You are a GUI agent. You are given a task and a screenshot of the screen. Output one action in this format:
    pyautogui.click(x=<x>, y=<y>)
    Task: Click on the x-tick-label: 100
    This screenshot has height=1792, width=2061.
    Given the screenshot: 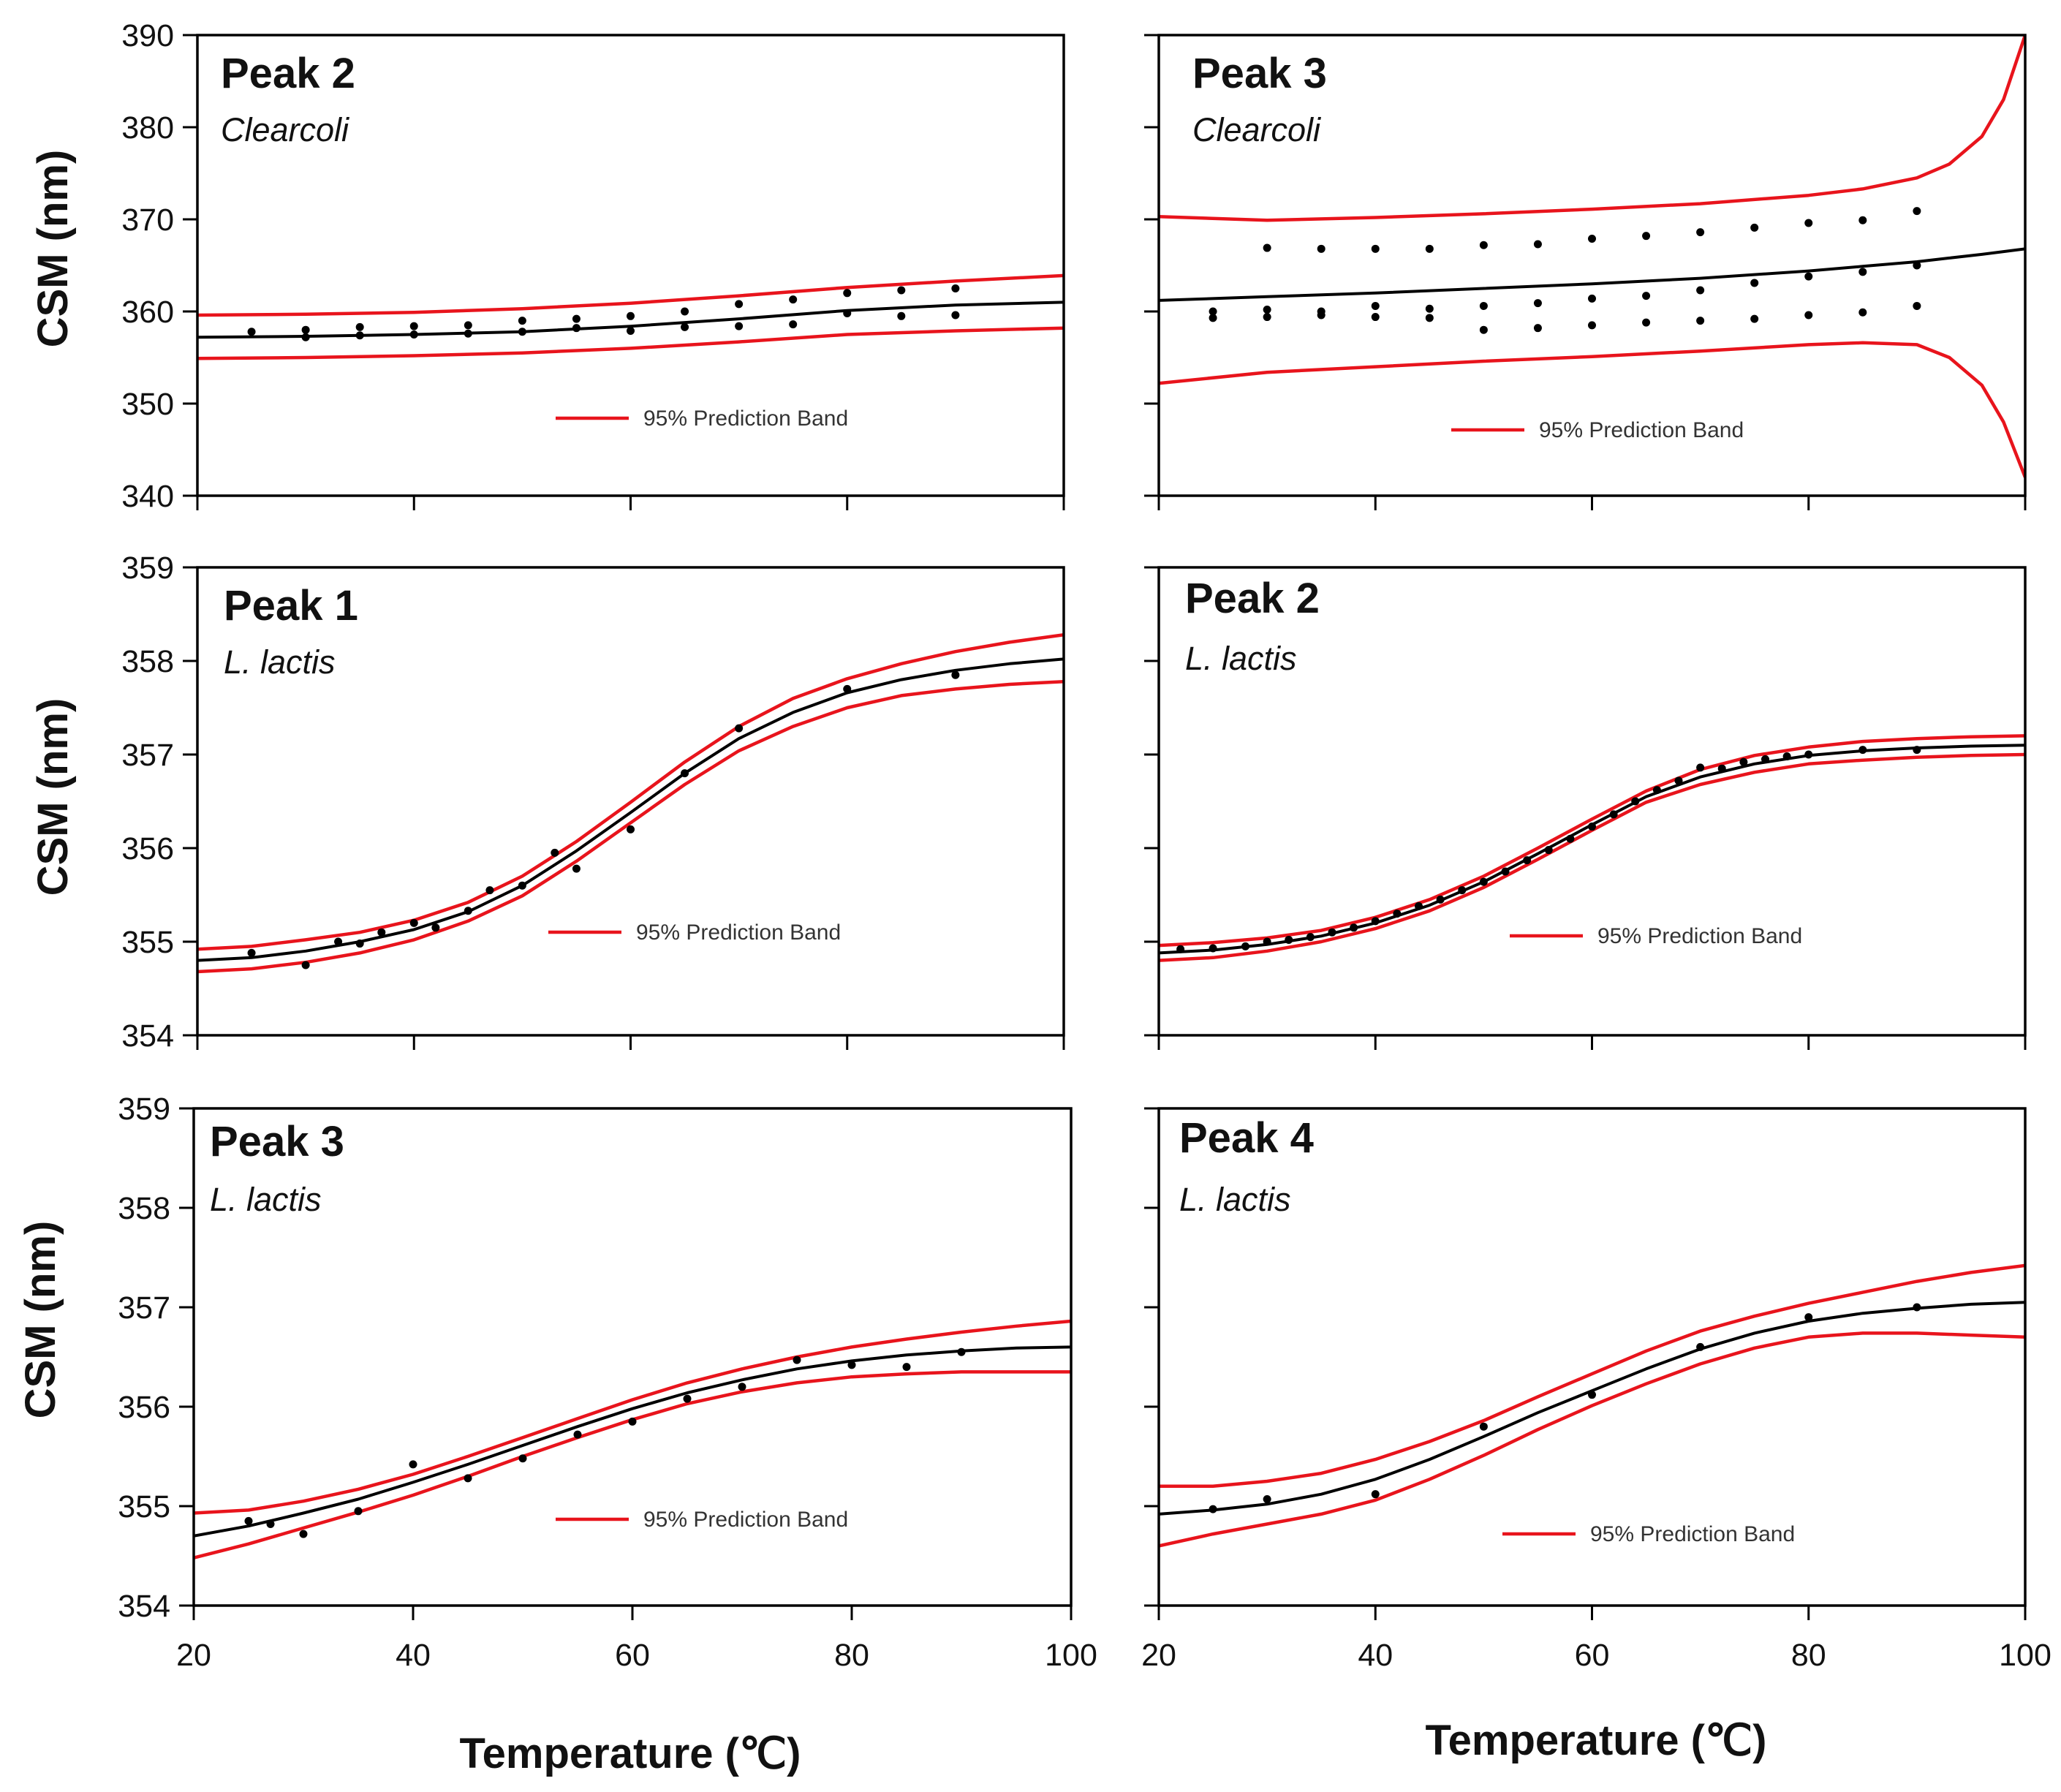 What is the action you would take?
    pyautogui.click(x=2025, y=1655)
    